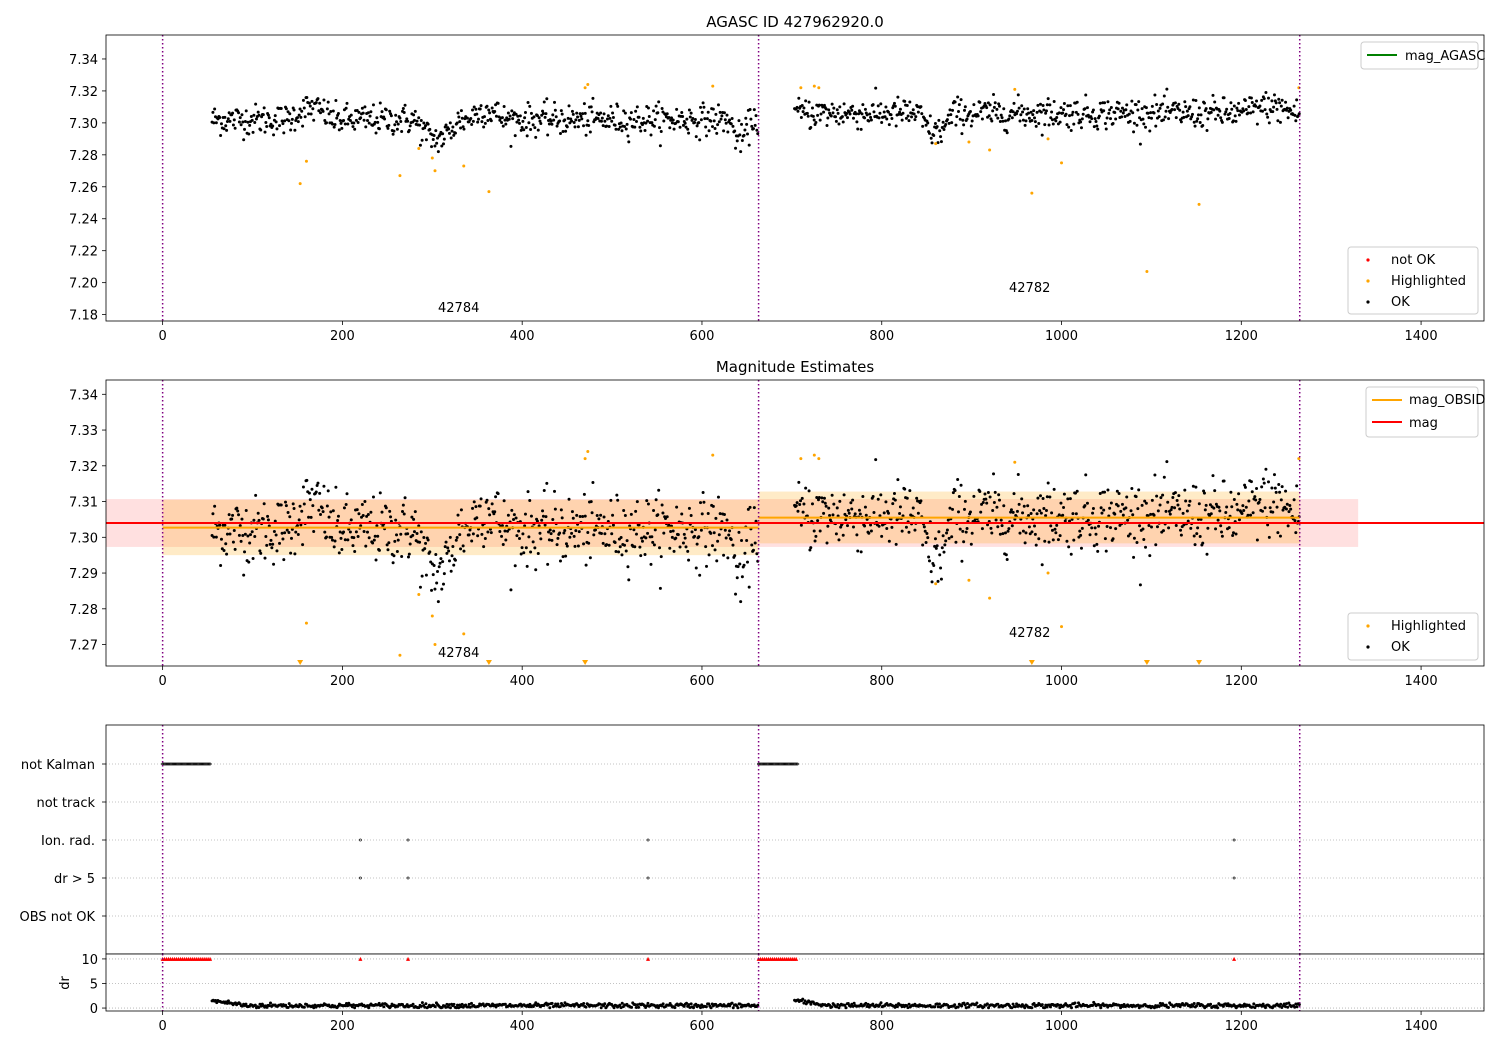 This screenshot has height=1050, width=1500. Describe the element at coordinates (210, 958) in the screenshot. I see `dr-clipped-marker` at that location.